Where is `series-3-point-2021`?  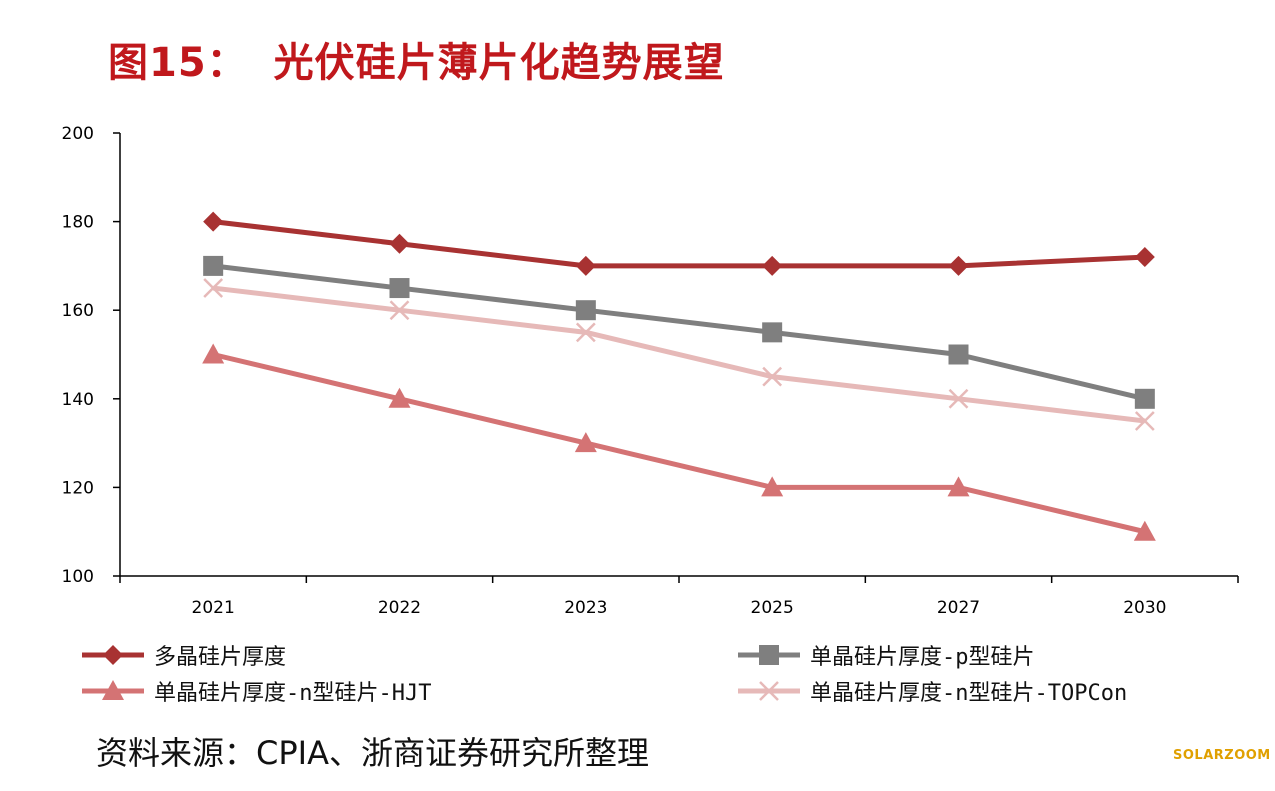 series-3-point-2021 is located at coordinates (213, 288).